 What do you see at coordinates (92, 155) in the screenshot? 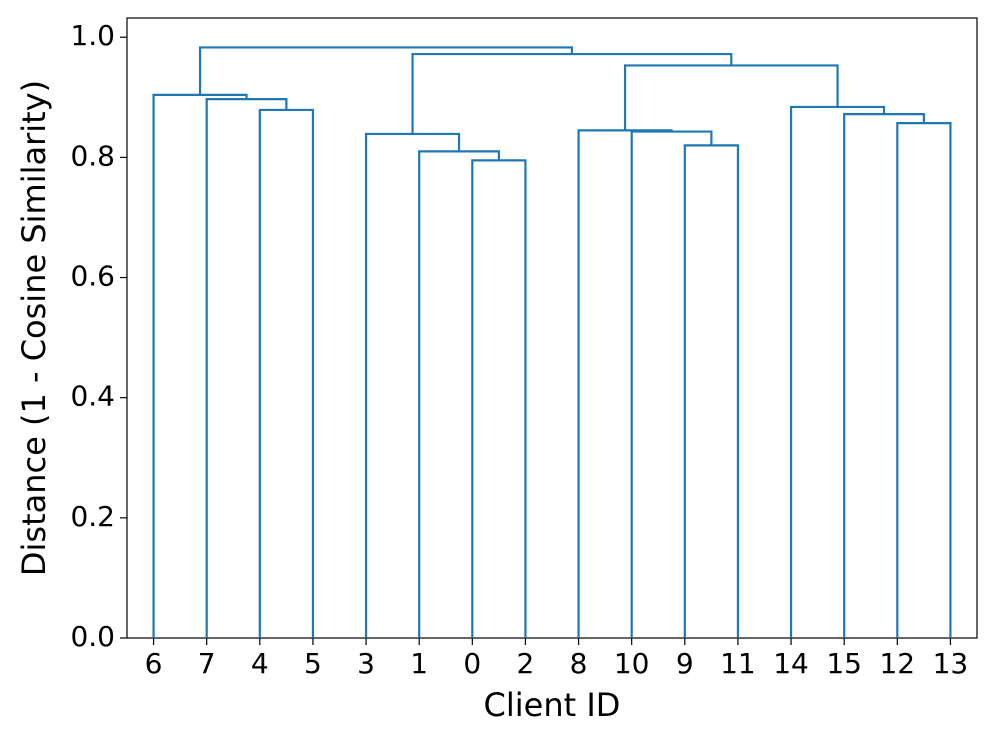
I see `y-tick-label: 0.8` at bounding box center [92, 155].